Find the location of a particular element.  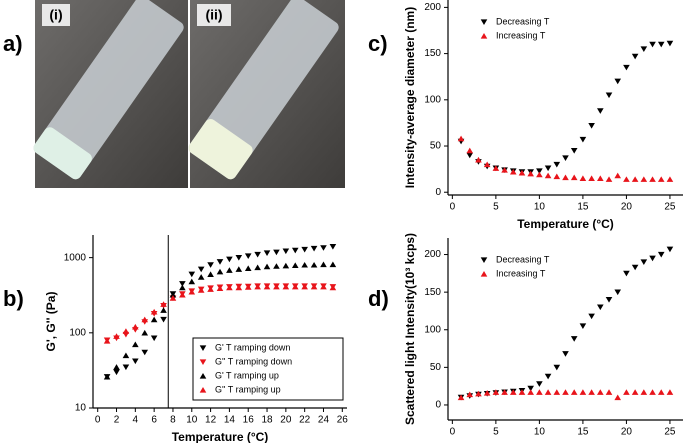

x-tick-label: 2 is located at coordinates (117, 420).